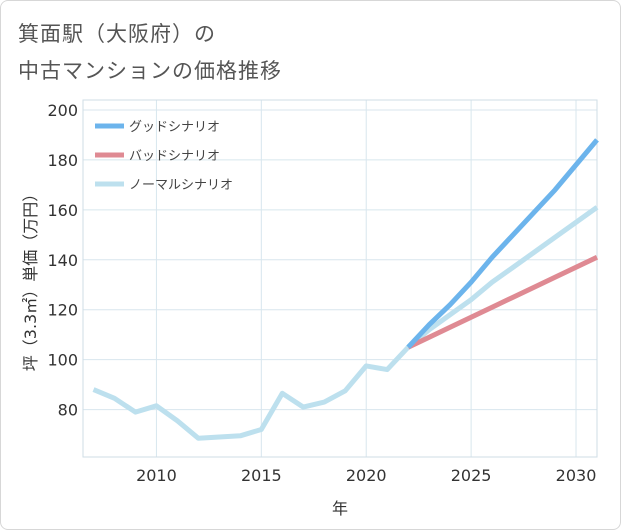  What do you see at coordinates (156, 475) in the screenshot?
I see `x-tick-label: 2010` at bounding box center [156, 475].